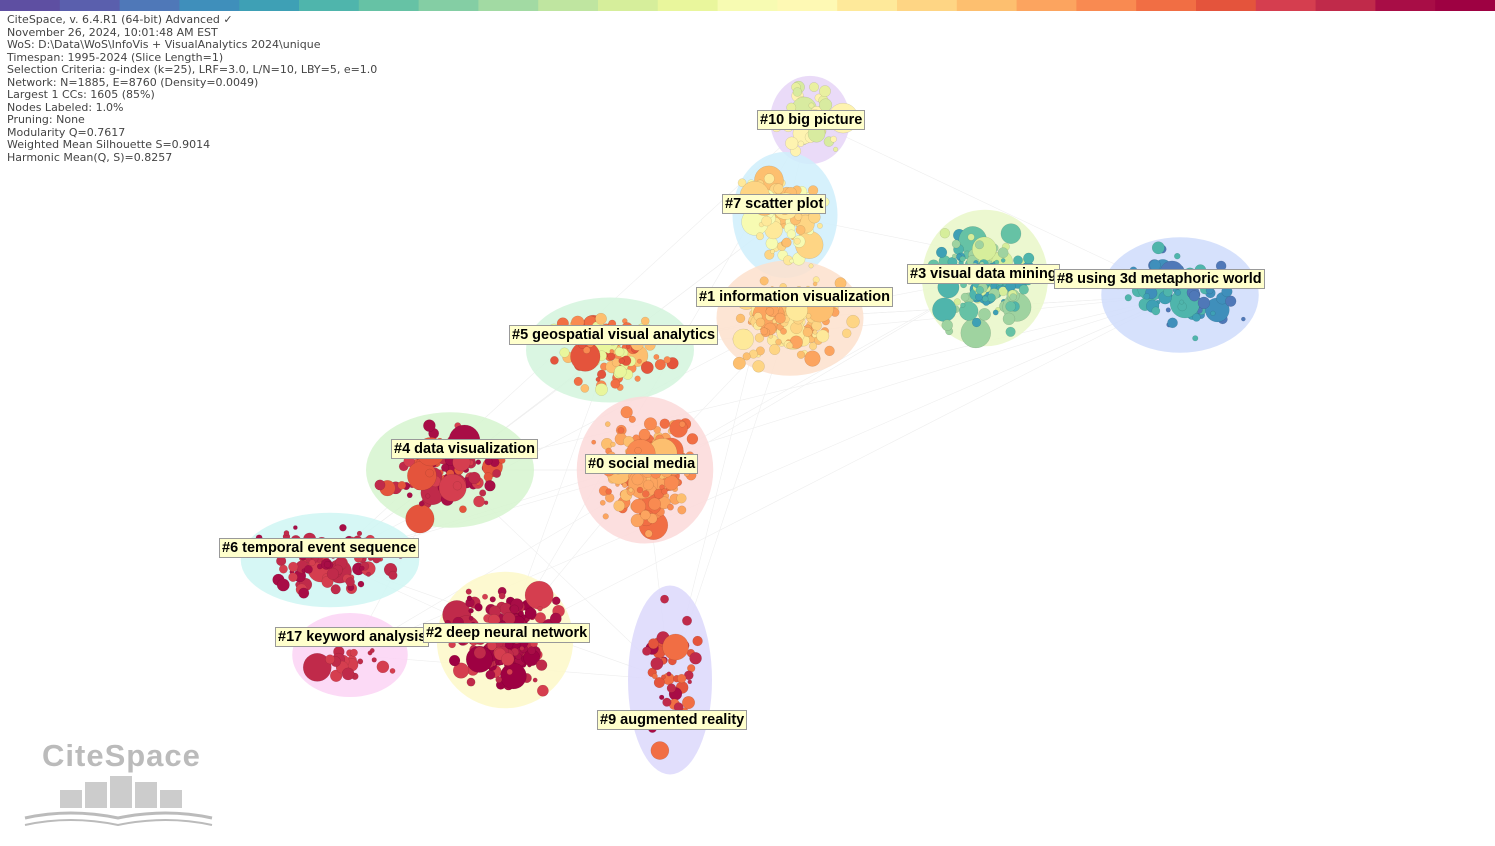 Image resolution: width=1495 pixels, height=846 pixels. Describe the element at coordinates (121, 755) in the screenshot. I see `logo-text: CiteSpace` at that location.